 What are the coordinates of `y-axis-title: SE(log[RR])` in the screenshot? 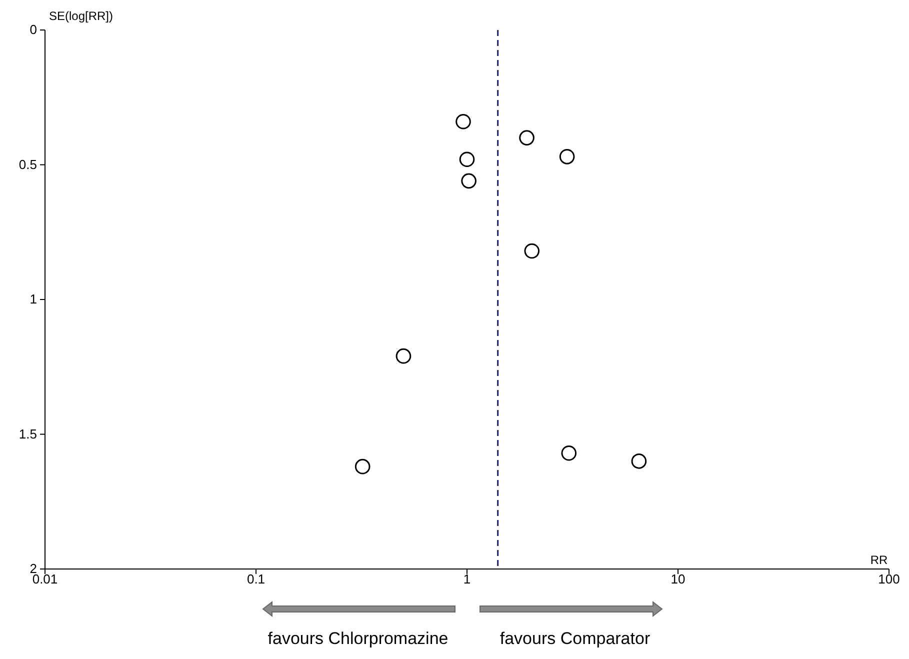 It's located at (81, 16).